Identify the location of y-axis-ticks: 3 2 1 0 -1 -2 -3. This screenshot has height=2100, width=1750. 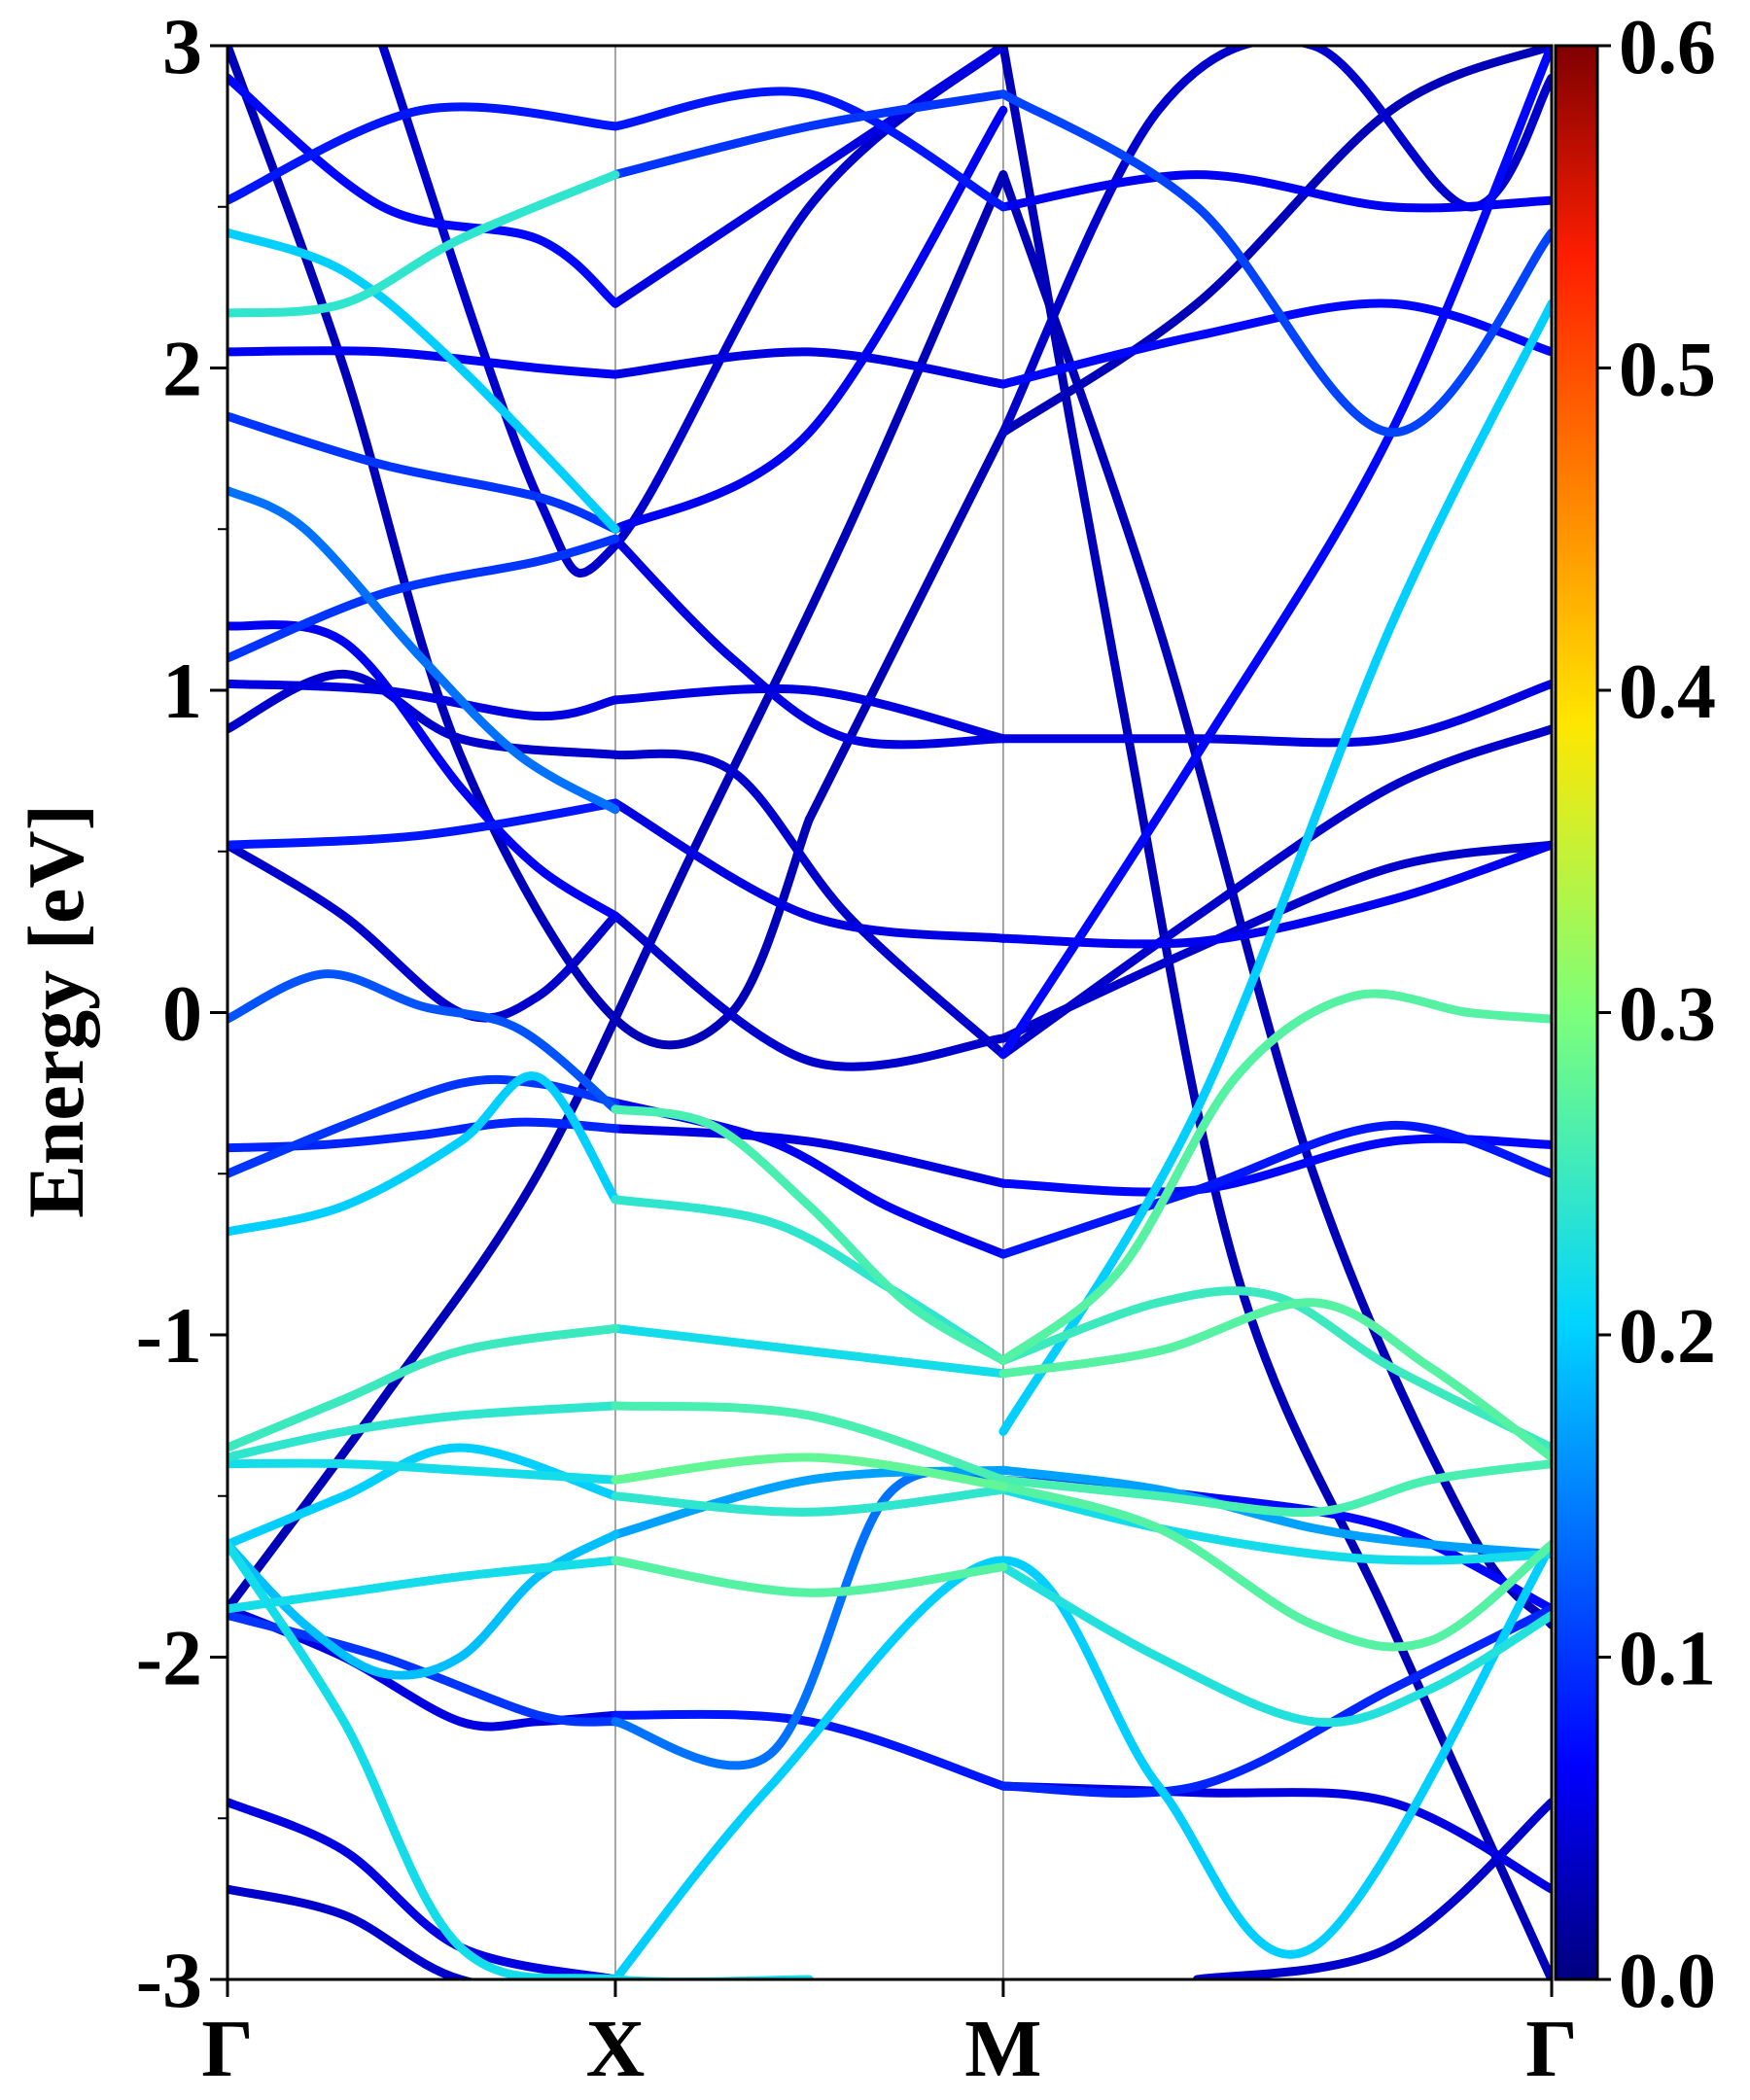
(182, 1013).